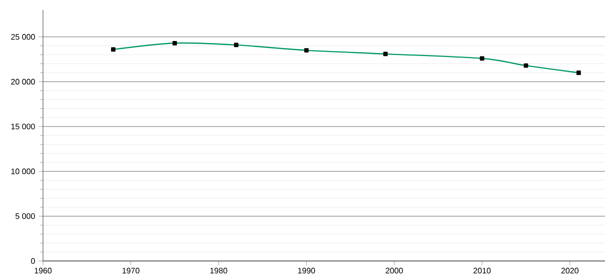 The image size is (615, 280). What do you see at coordinates (25, 216) in the screenshot?
I see `y-tick-label: 5 000` at bounding box center [25, 216].